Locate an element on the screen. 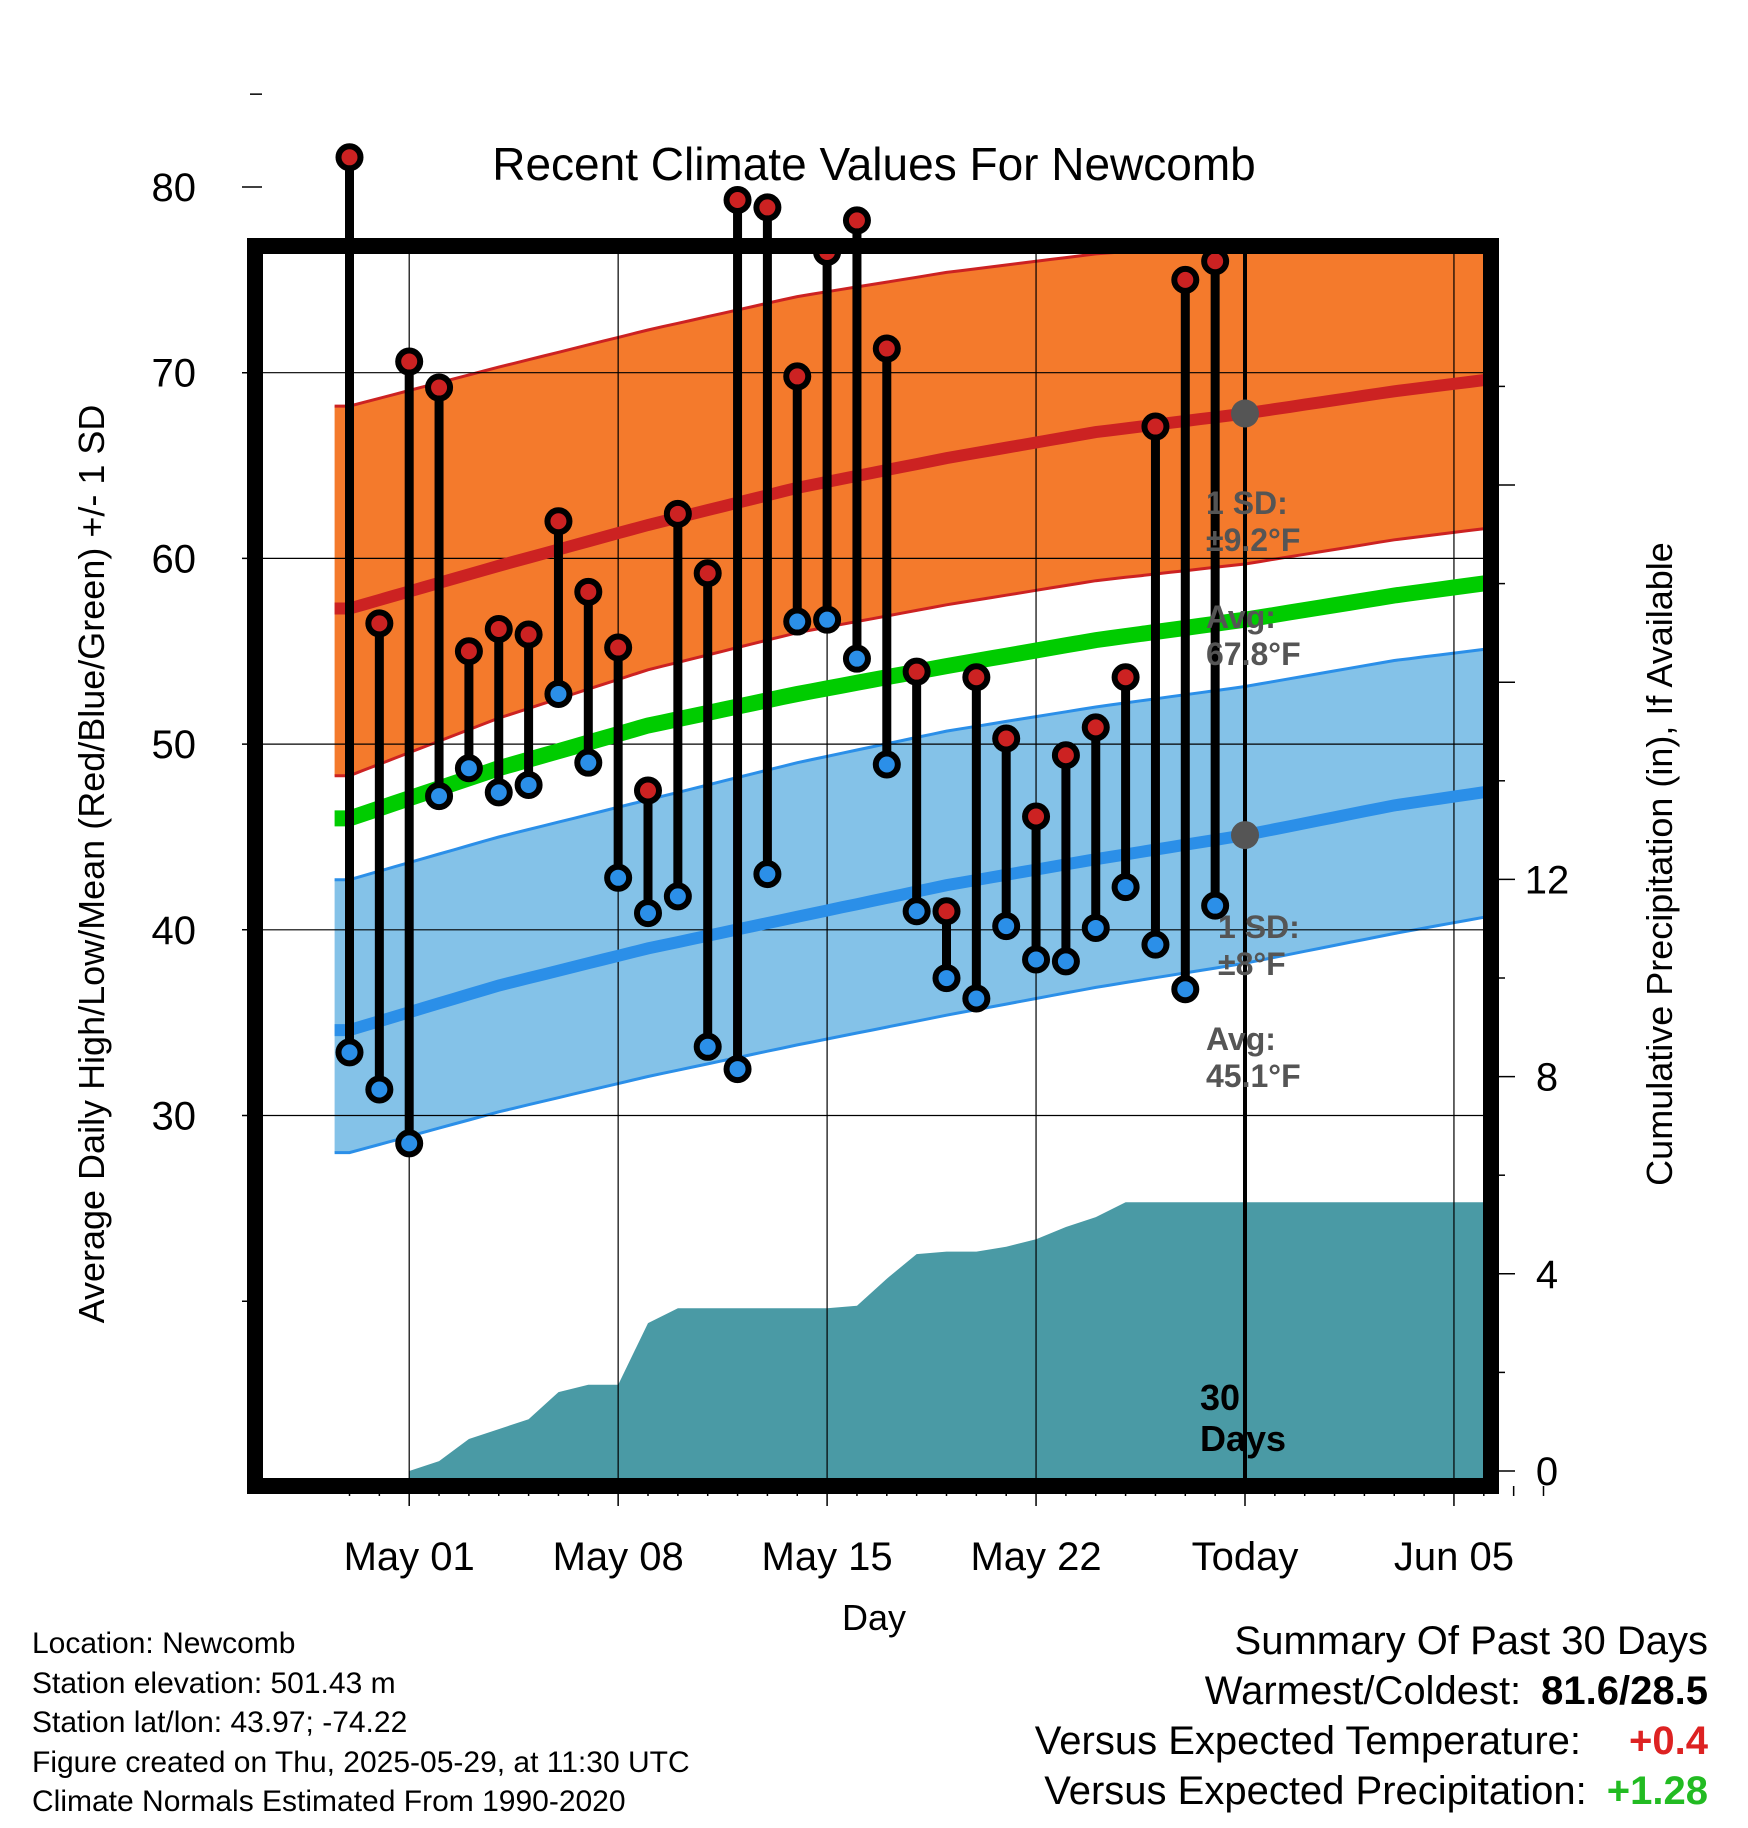 The image size is (1748, 1828). precipitation-area is located at coordinates (946, 1341).